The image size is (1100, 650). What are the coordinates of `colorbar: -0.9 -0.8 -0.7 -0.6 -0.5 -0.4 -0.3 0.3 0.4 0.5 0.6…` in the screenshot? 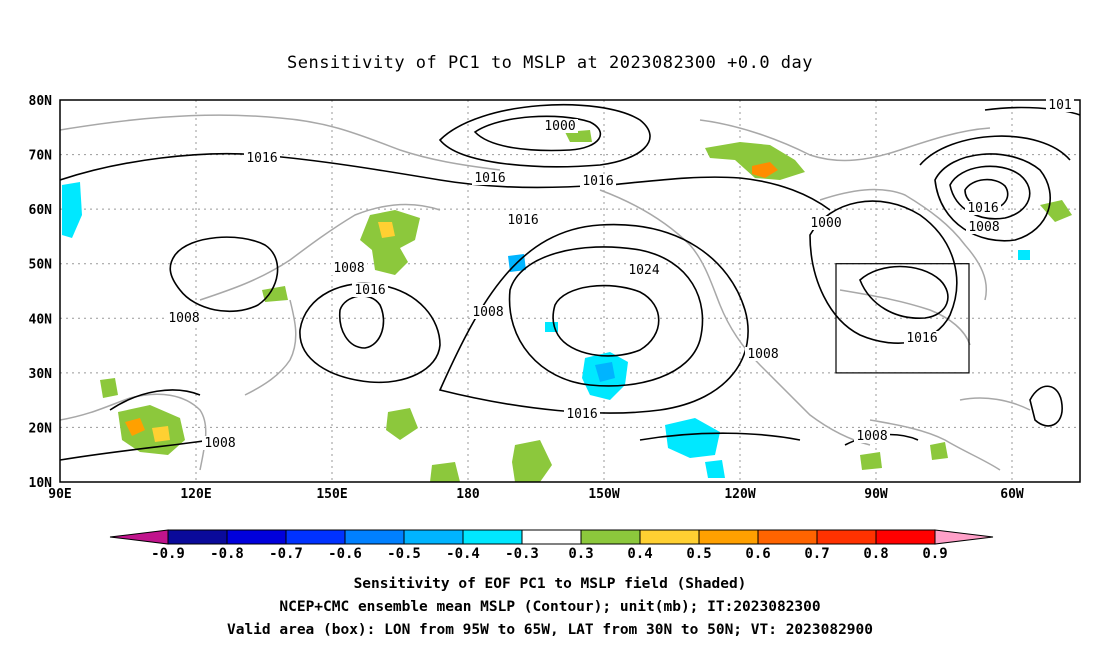 It's located at (551, 545).